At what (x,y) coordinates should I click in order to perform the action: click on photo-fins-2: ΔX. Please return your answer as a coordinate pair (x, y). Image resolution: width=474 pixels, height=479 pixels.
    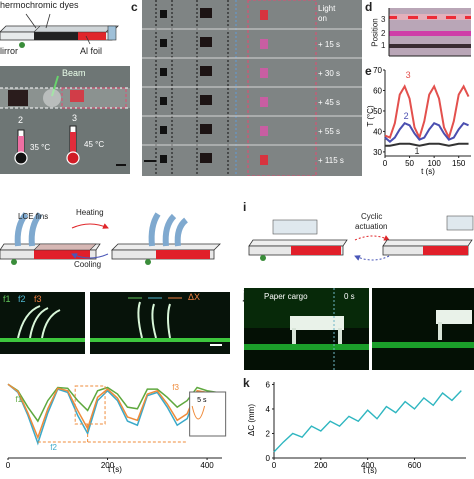
    Looking at the image, I should click on (160, 323).